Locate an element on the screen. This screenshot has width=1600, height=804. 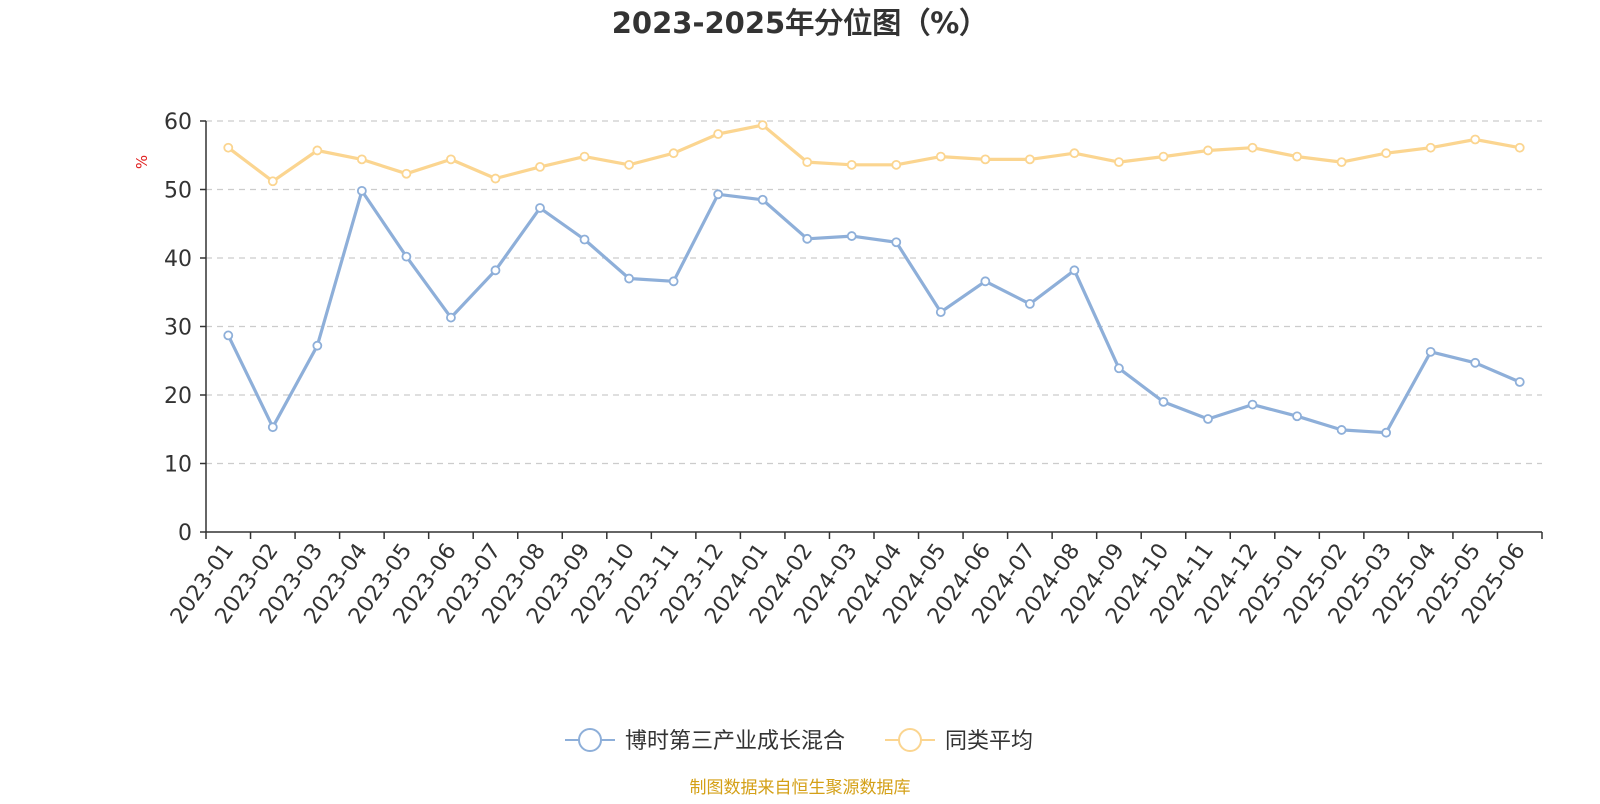
y-tick-label: 20 is located at coordinates (178, 396).